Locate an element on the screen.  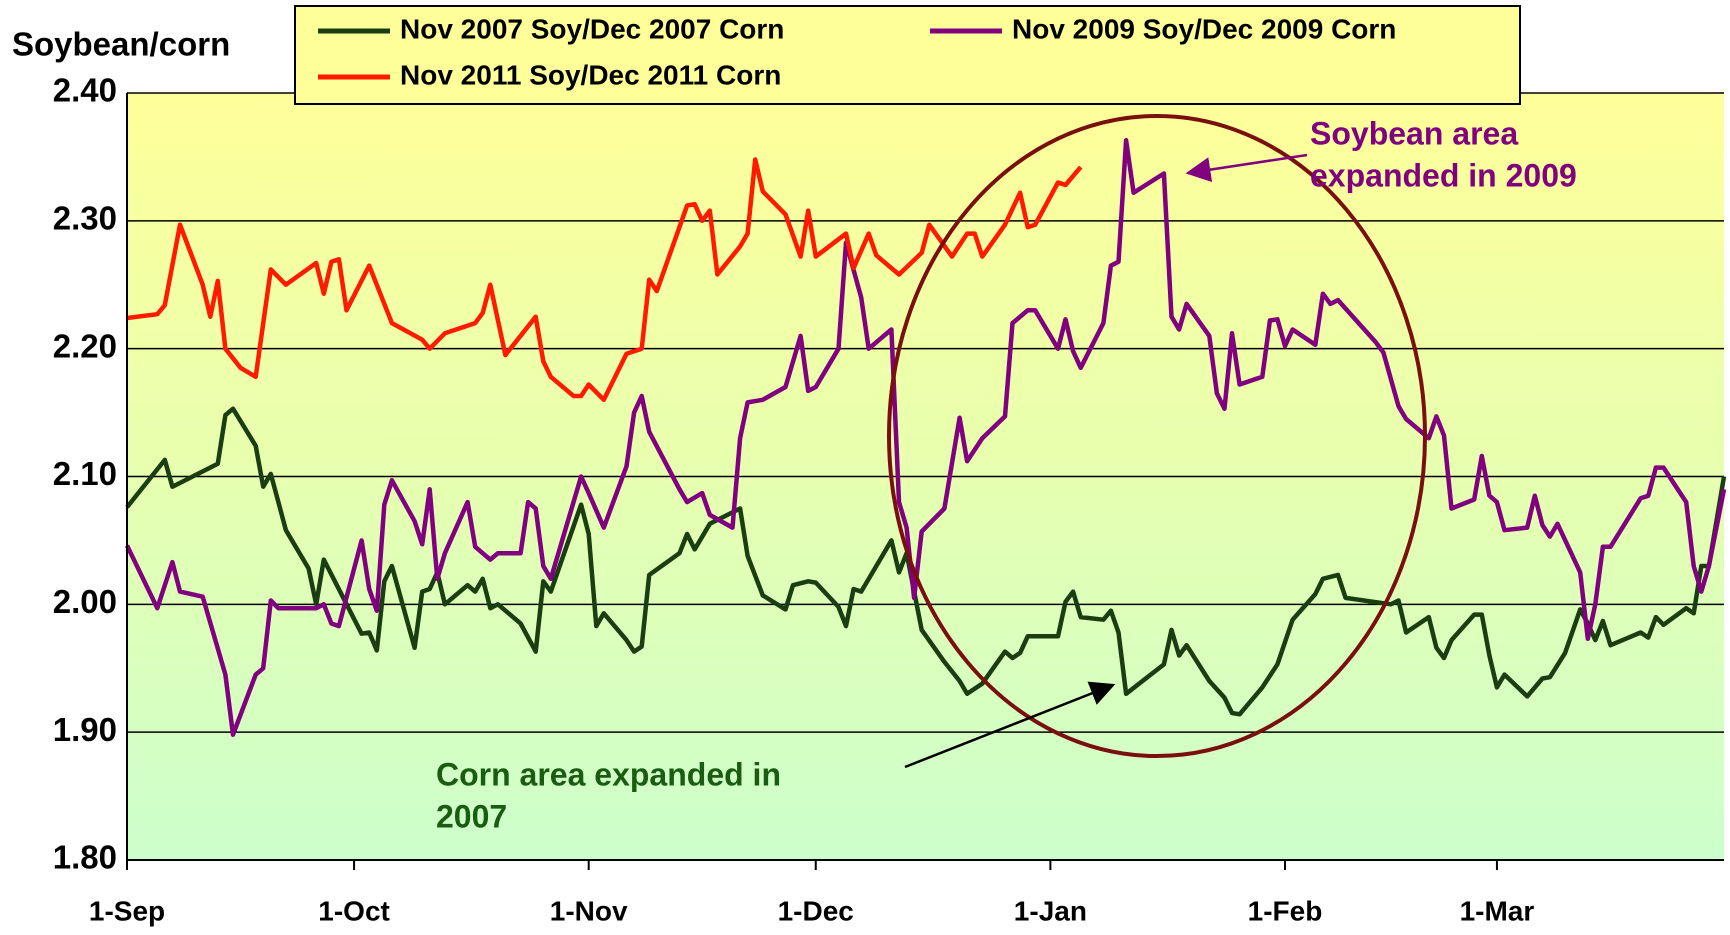
y-tick-label: 2.30 is located at coordinates (85, 218).